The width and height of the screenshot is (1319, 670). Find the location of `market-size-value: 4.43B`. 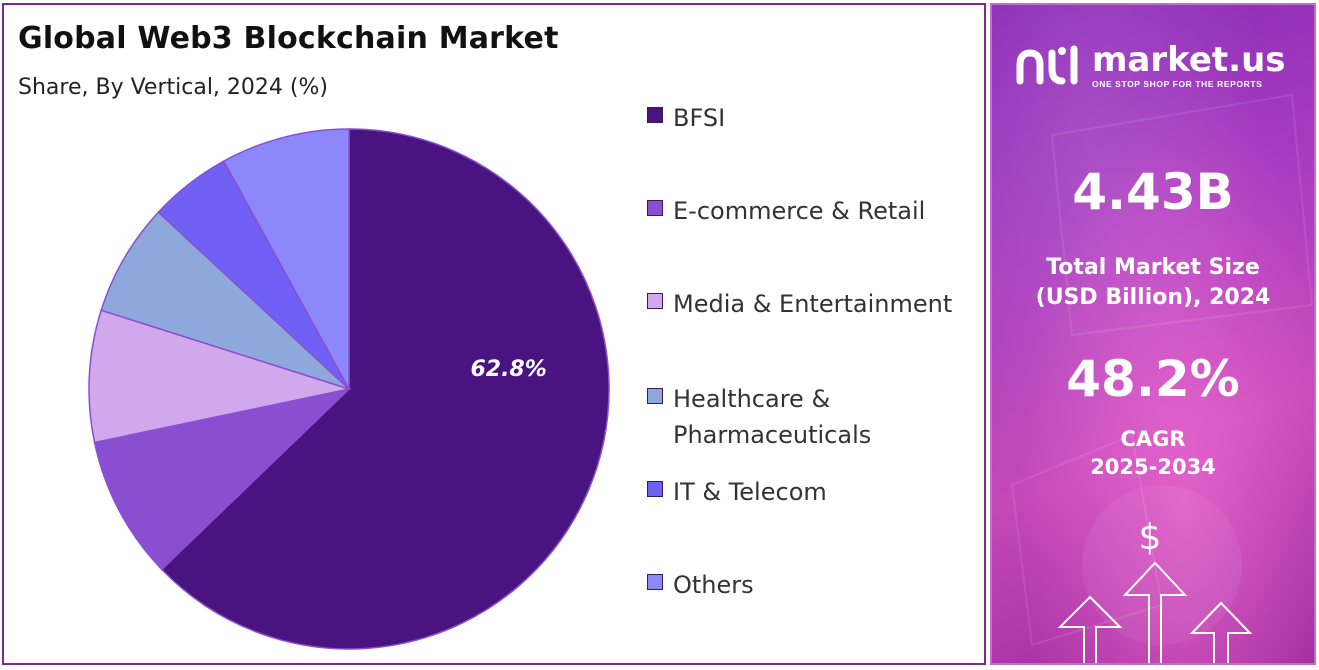

market-size-value: 4.43B is located at coordinates (1153, 192).